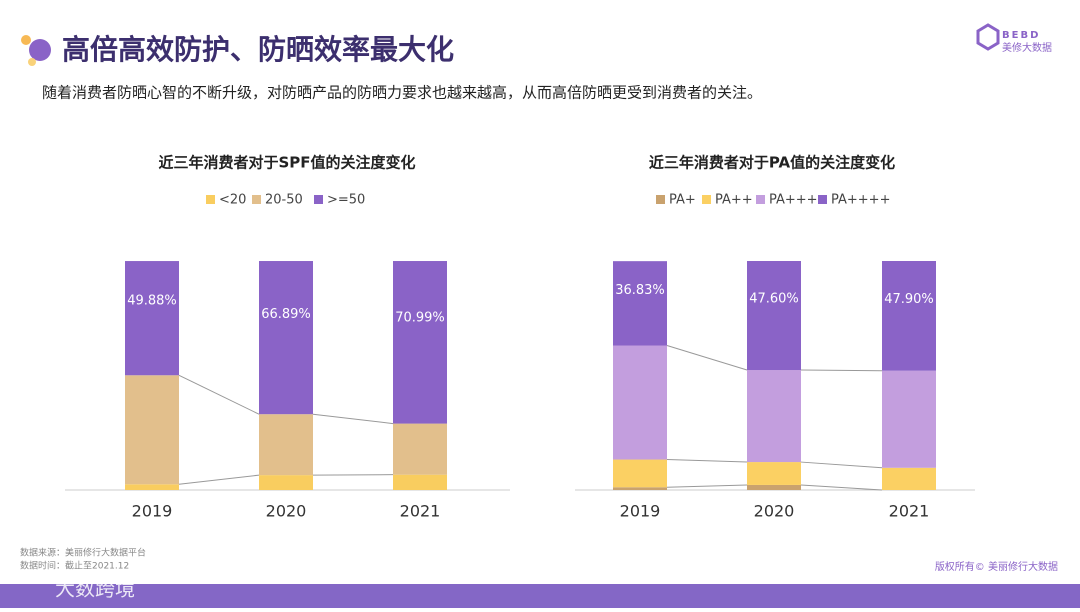  I want to click on legend-label: <20, so click(232, 200).